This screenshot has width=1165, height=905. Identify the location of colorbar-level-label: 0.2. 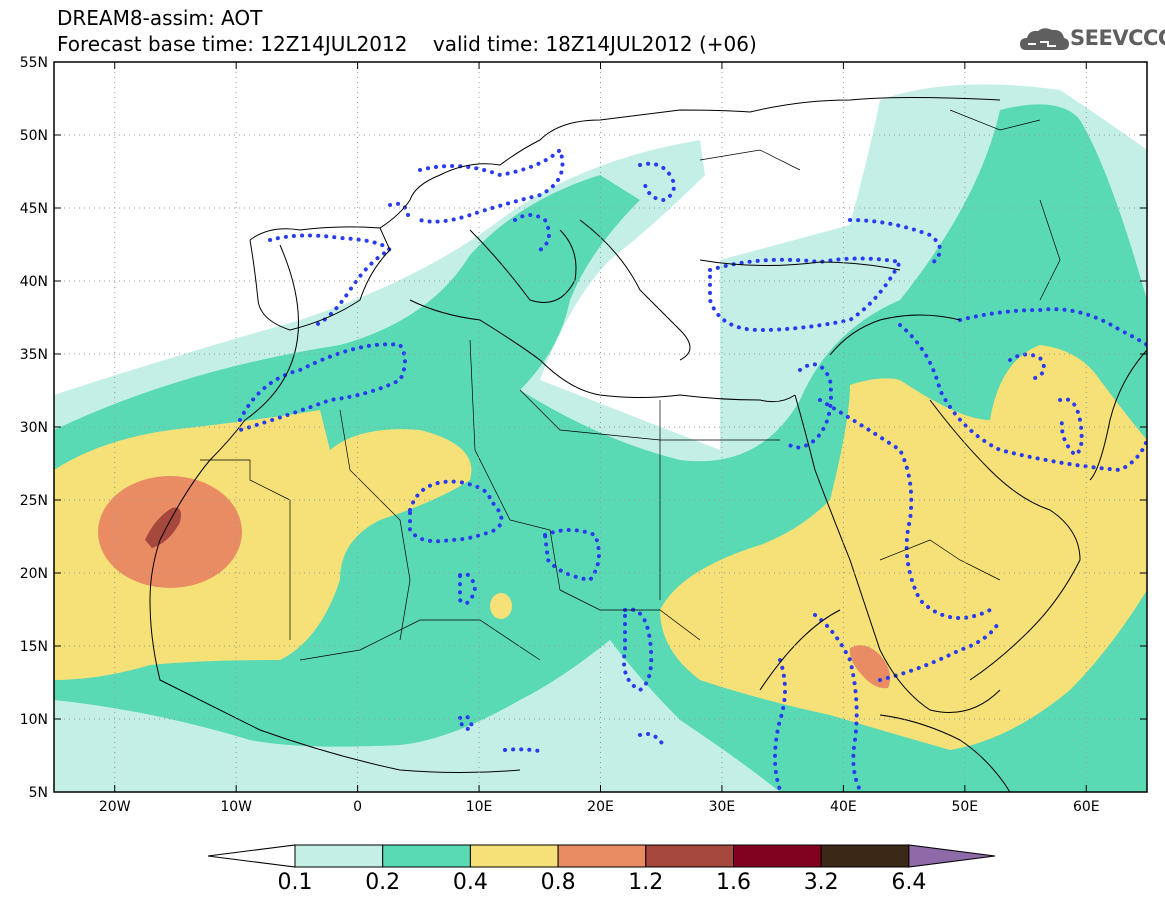
(383, 882).